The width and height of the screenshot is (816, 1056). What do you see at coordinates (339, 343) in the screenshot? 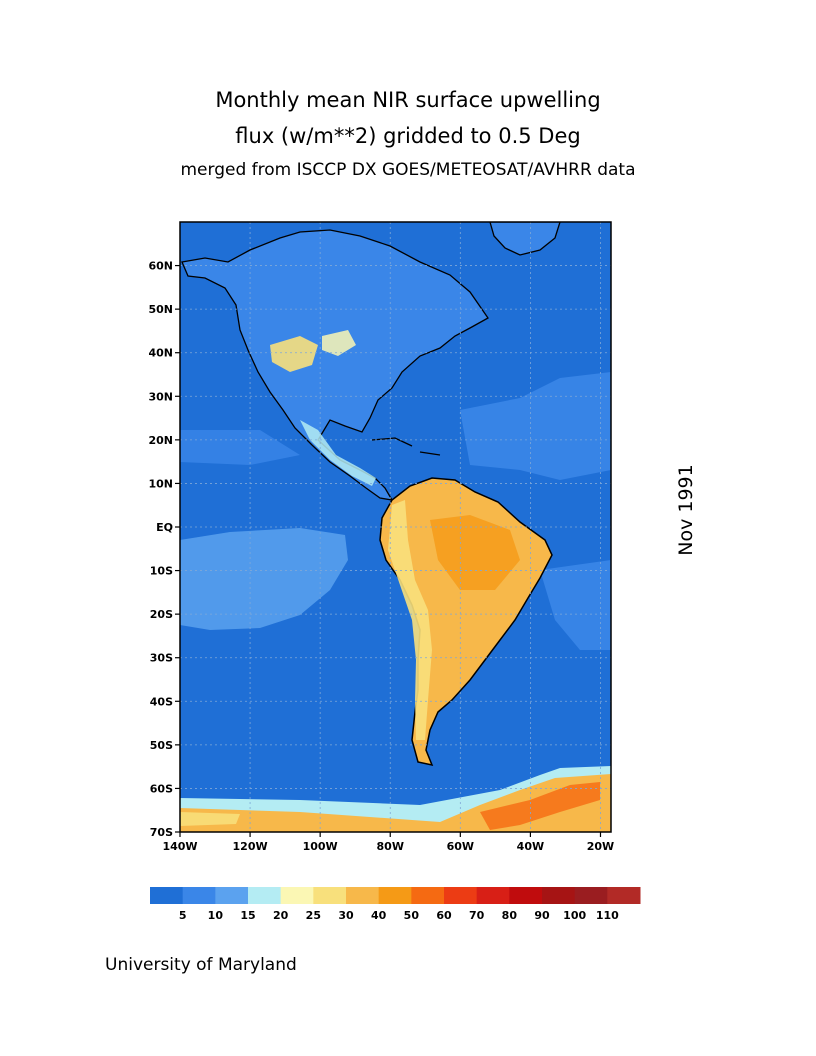
I see `plains-bright-patch` at bounding box center [339, 343].